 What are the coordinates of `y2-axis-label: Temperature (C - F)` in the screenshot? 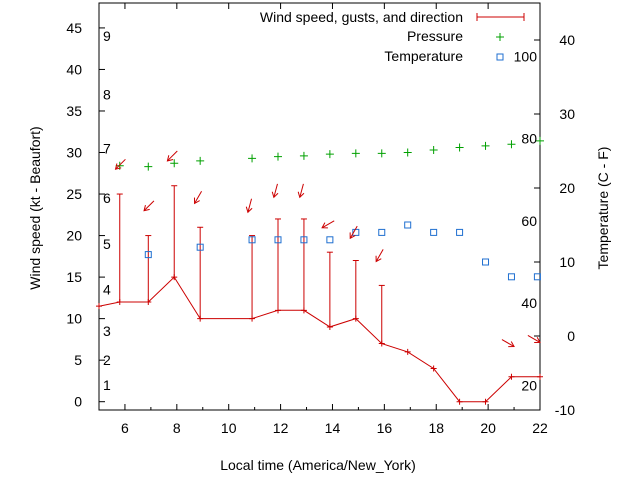 It's located at (603, 208).